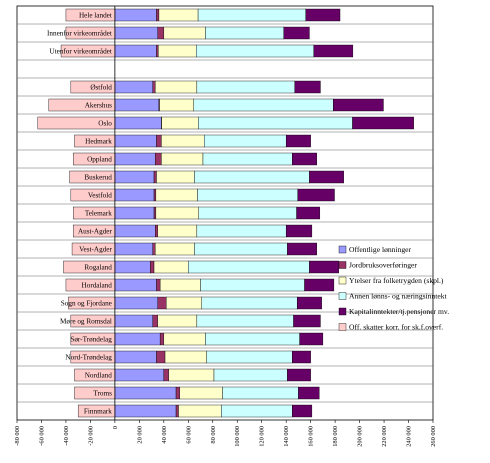  Describe the element at coordinates (86, 322) in the screenshot. I see `category-label: Møre og Romsdal` at that location.